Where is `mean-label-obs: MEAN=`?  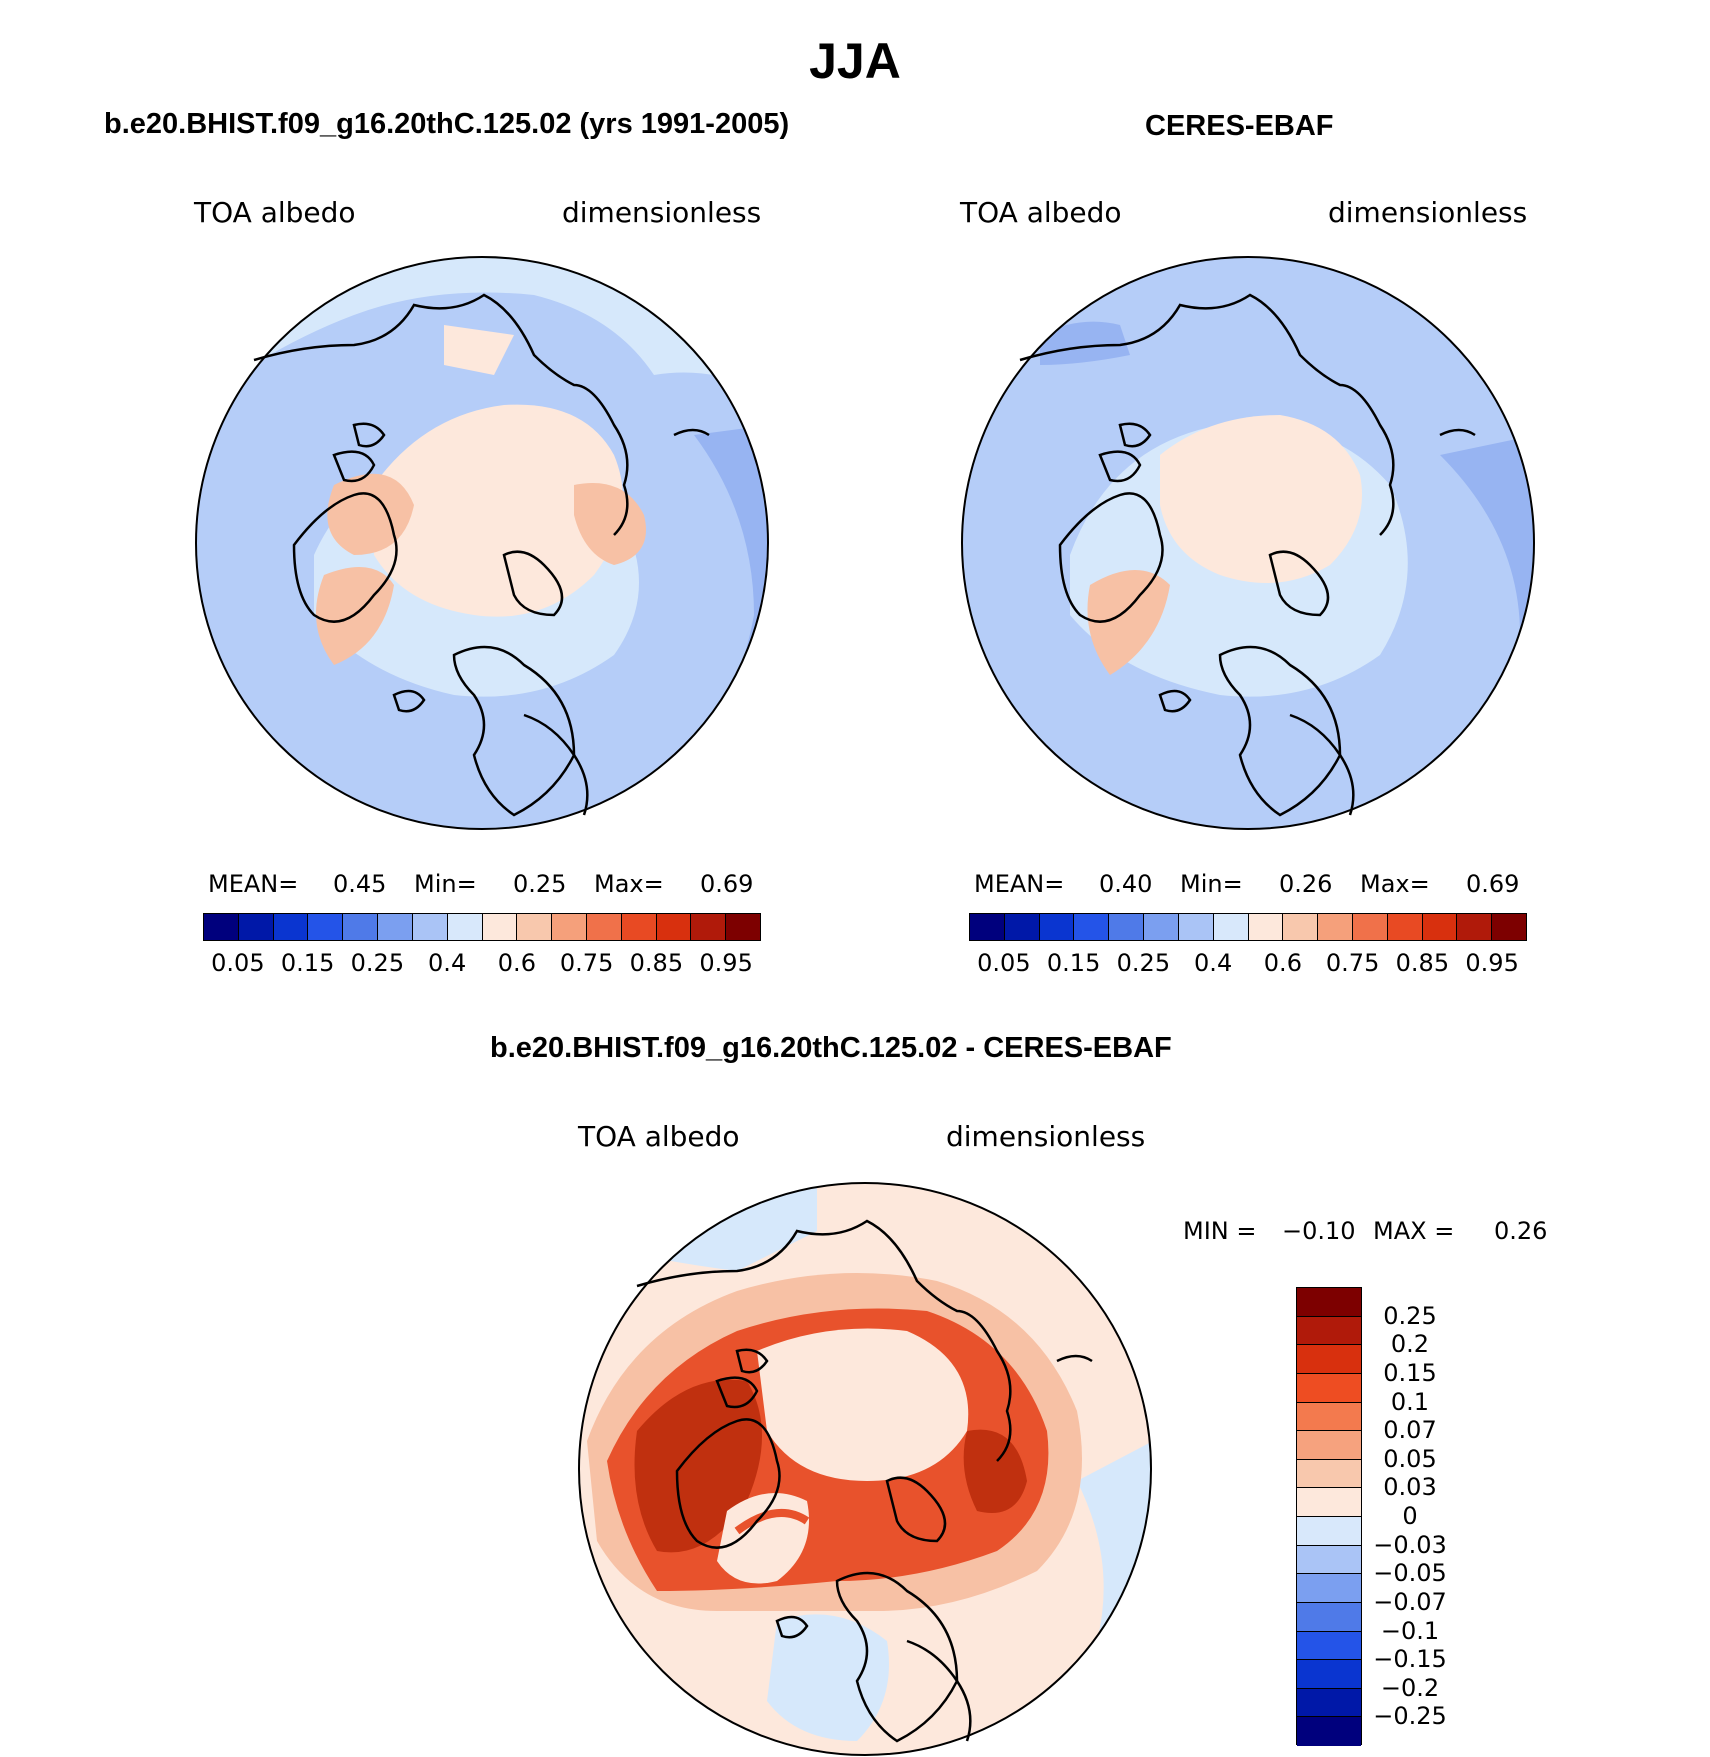
mean-label-obs: MEAN= is located at coordinates (1019, 884).